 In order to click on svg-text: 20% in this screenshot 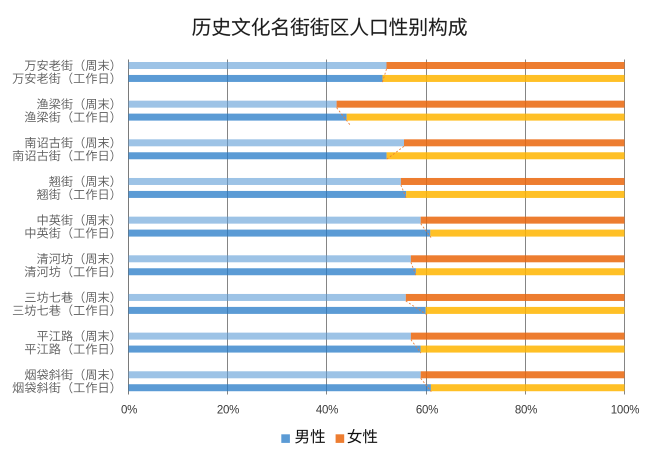, I will do `click(228, 410)`.